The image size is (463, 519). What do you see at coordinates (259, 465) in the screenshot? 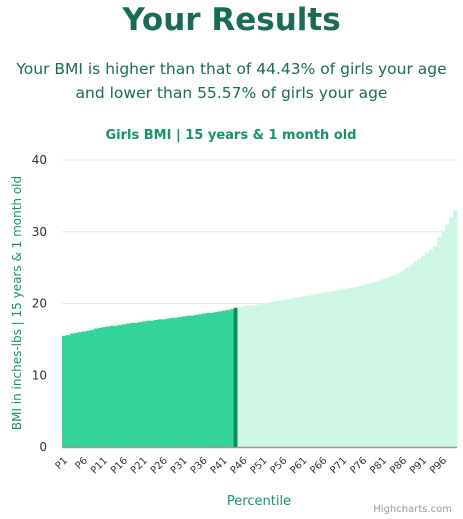
I see `x-tick-label: P51` at bounding box center [259, 465].